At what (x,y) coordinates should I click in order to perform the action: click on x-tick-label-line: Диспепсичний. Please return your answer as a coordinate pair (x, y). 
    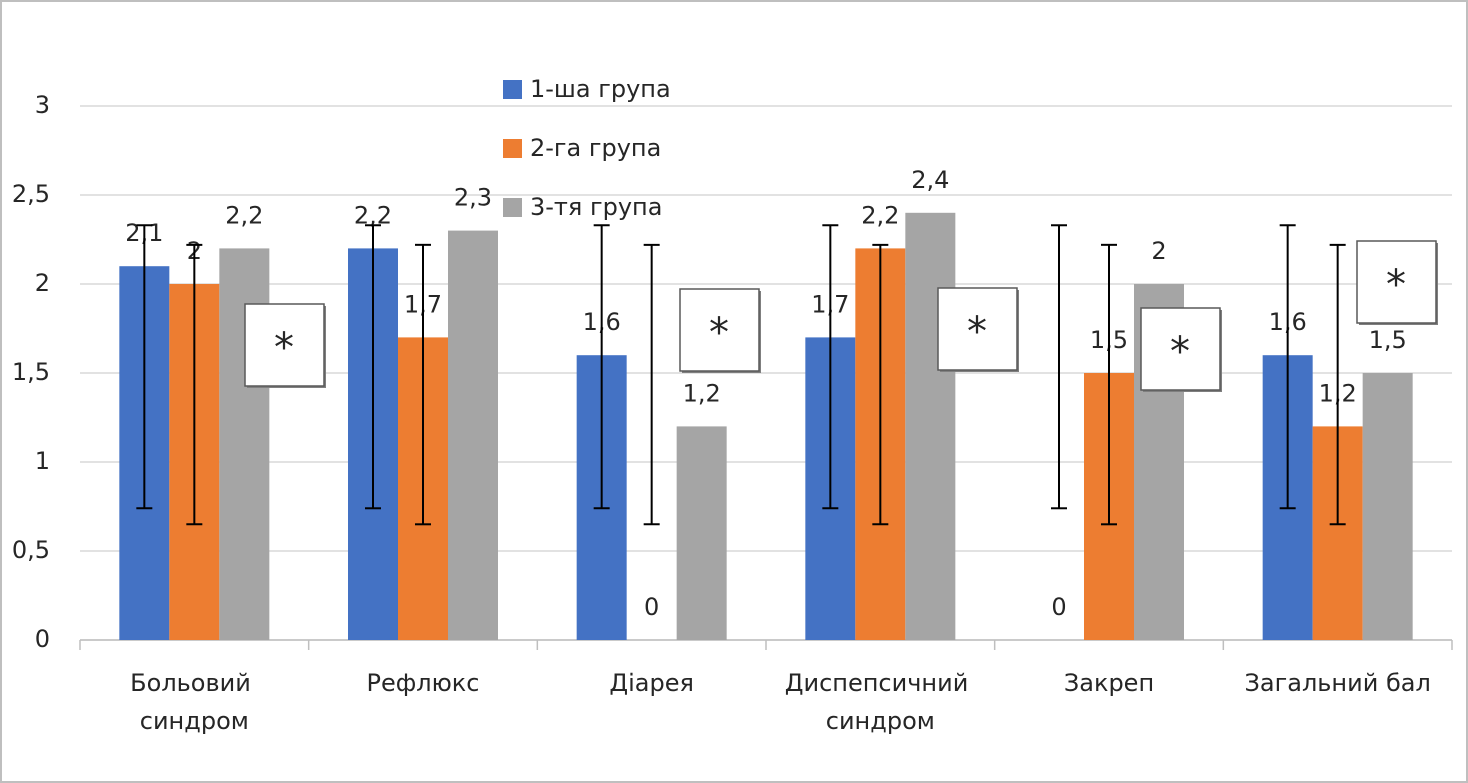
    Looking at the image, I should click on (880, 683).